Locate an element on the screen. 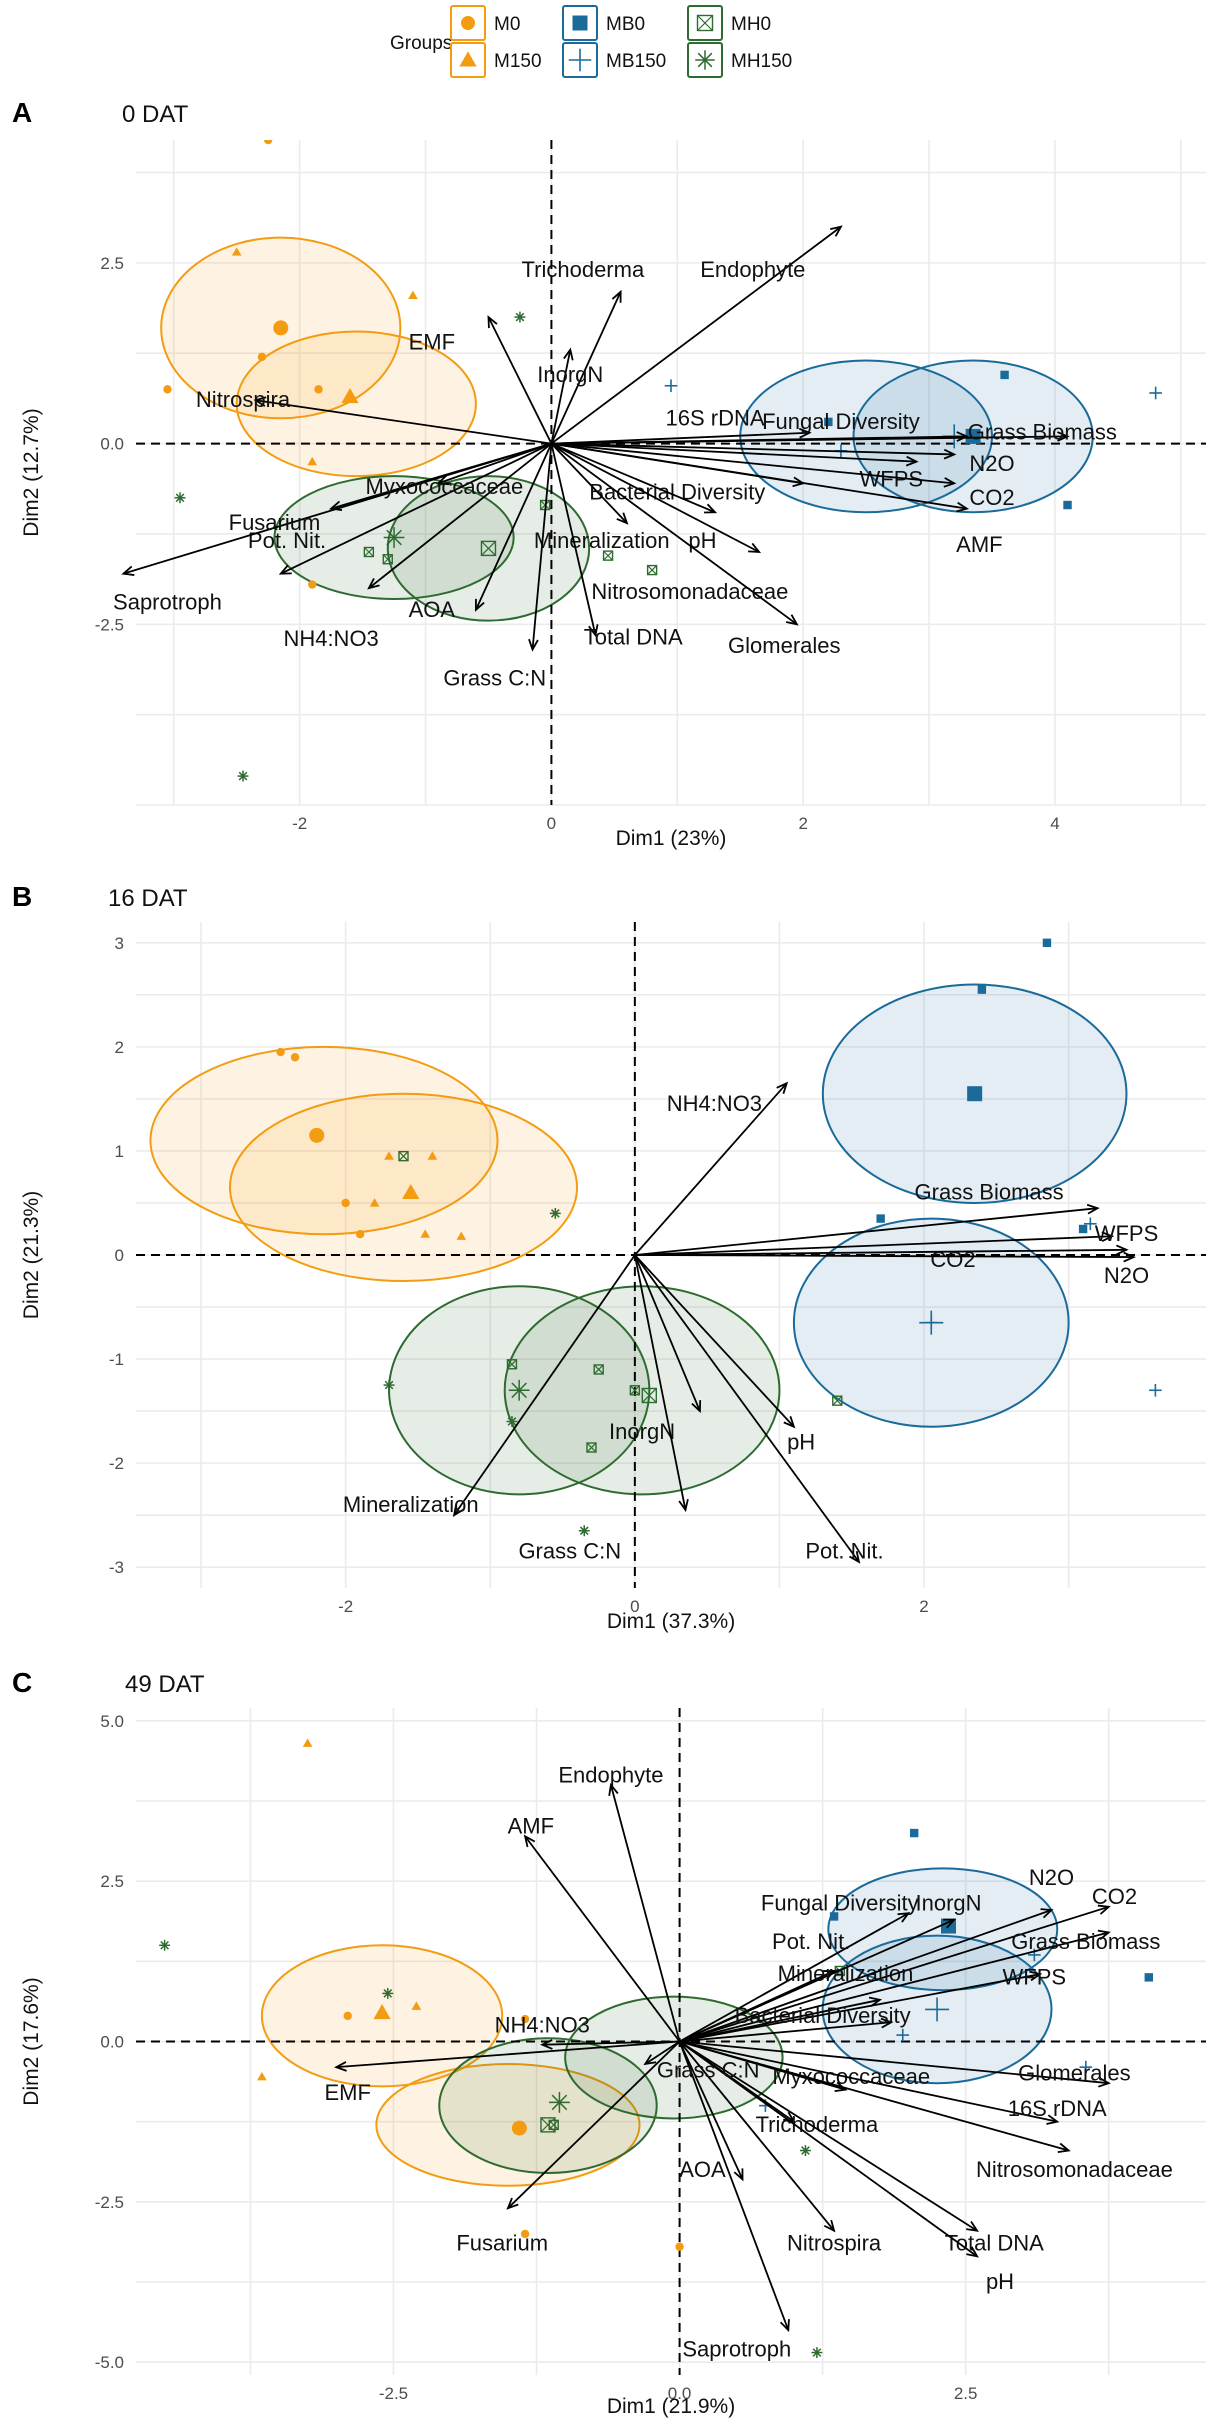 The width and height of the screenshot is (1208, 2430). vector-fusarium: Fusarium is located at coordinates (390, 488).